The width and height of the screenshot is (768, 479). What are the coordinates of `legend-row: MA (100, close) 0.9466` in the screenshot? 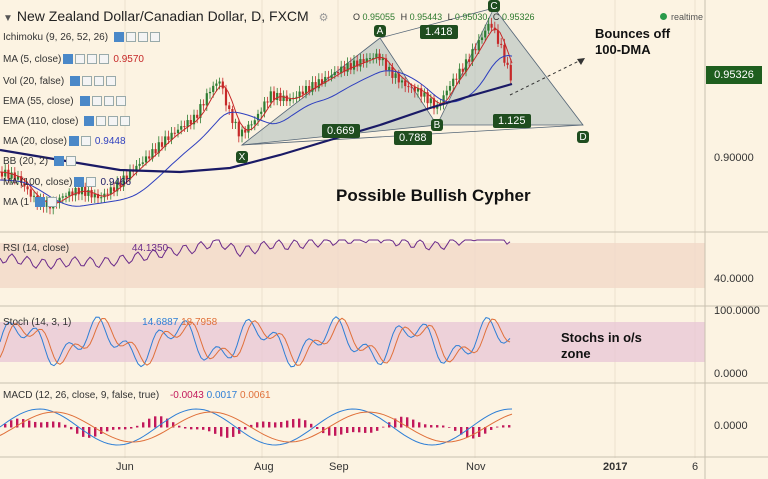 It's located at (67, 182).